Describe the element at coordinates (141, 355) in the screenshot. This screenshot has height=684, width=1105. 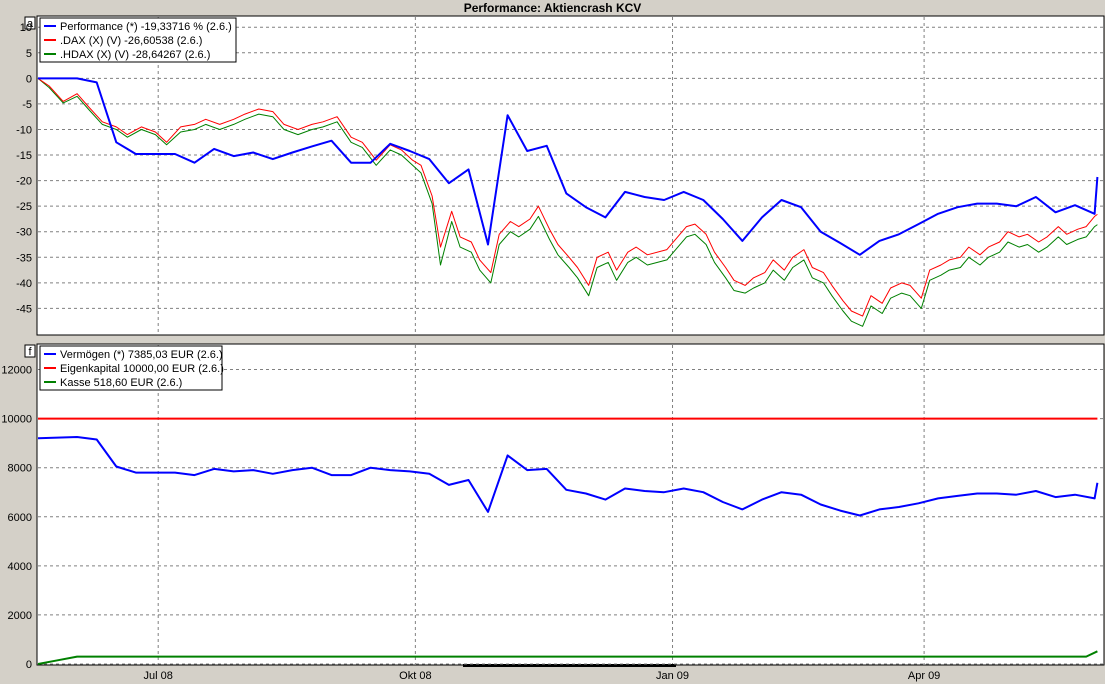
I see `legend-entry: Vermögen (*) 7385,03 EUR (2.6.)` at that location.